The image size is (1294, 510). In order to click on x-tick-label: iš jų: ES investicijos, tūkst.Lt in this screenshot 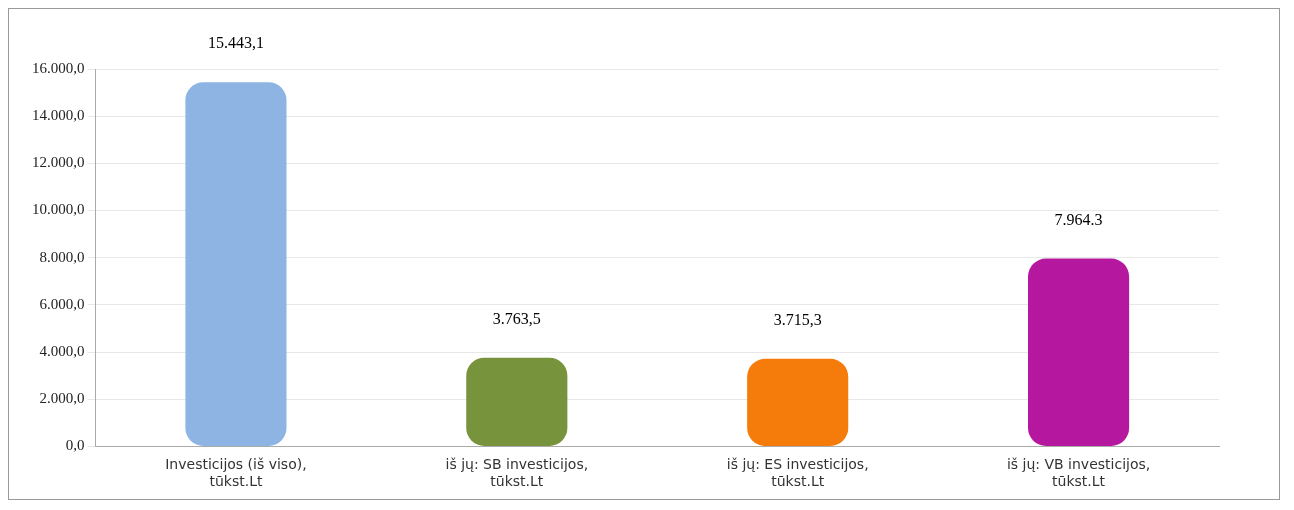, I will do `click(797, 473)`.